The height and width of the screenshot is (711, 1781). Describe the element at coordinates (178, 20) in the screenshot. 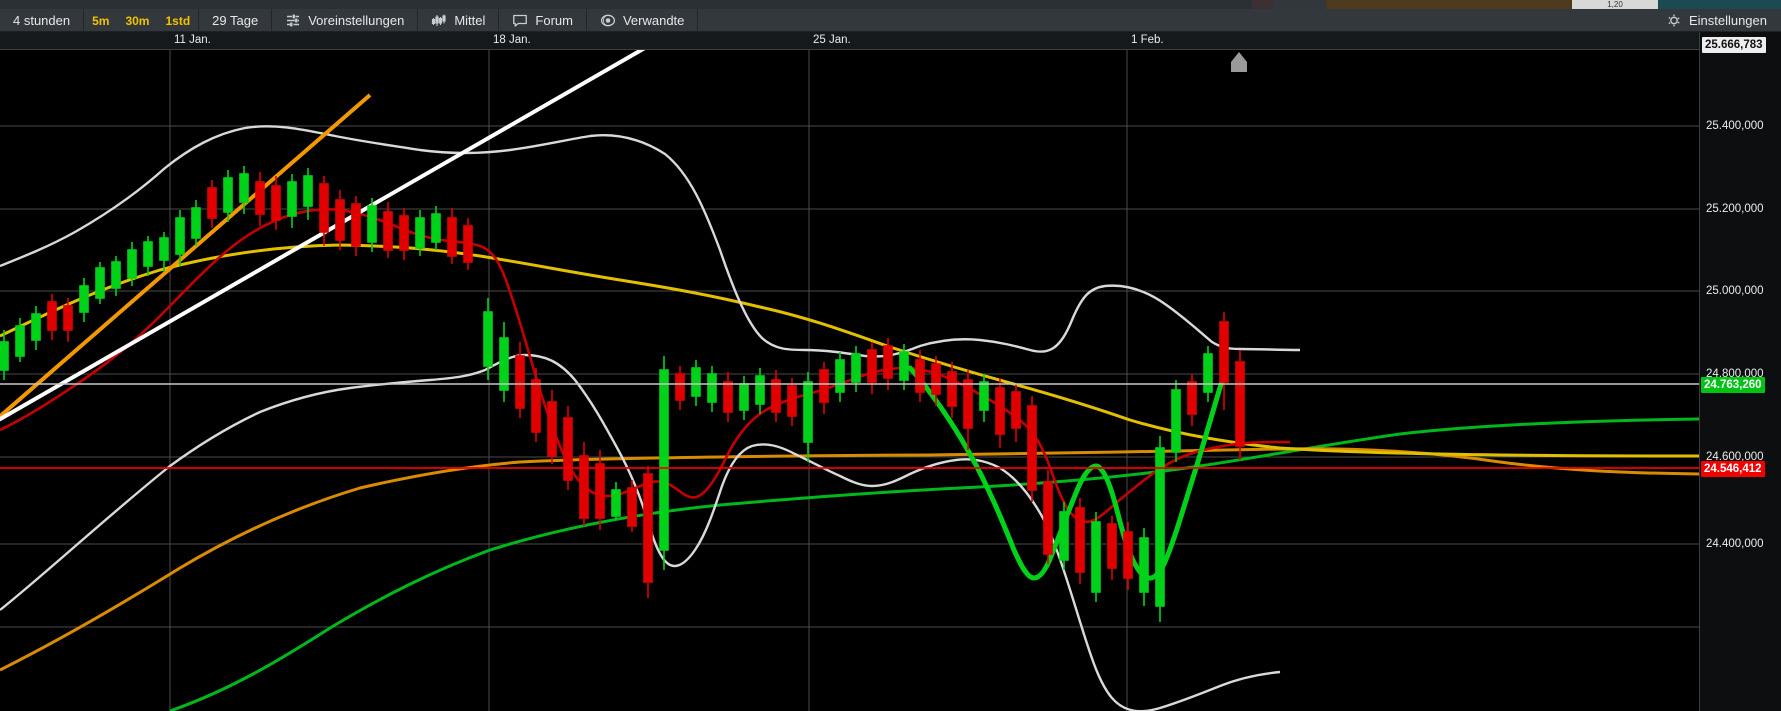

I see `quick-timeframe-1std: 1std` at that location.